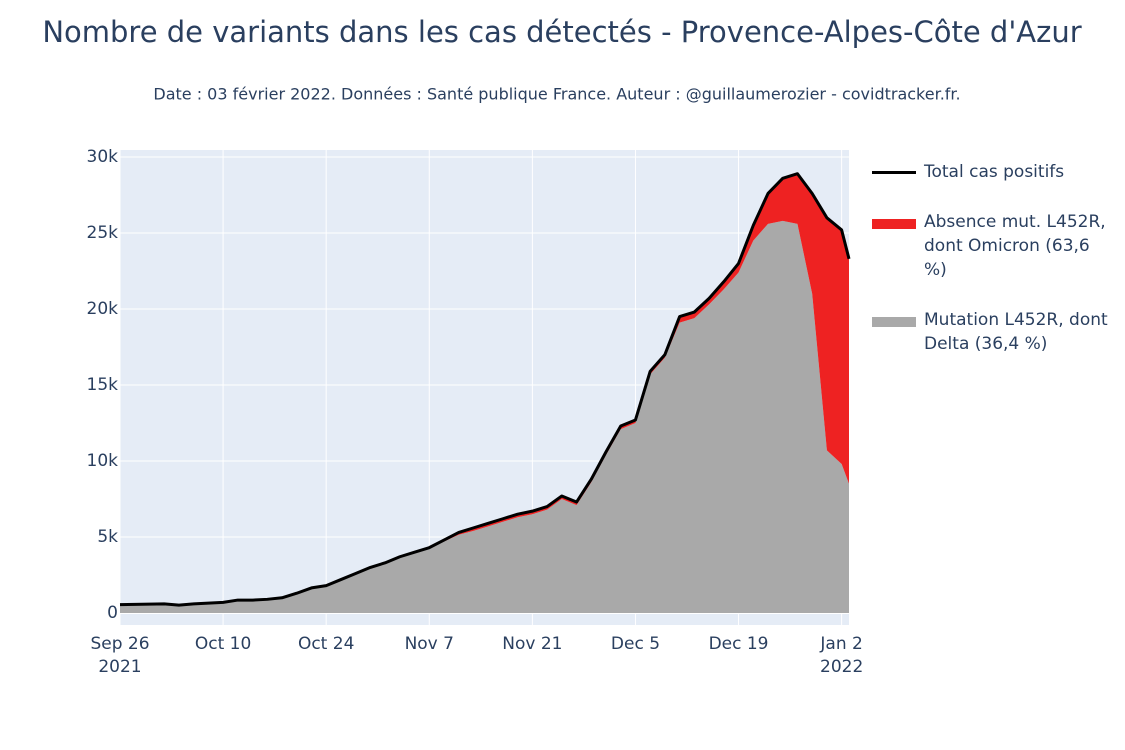  I want to click on y-tick-label: 30k, so click(103, 157).